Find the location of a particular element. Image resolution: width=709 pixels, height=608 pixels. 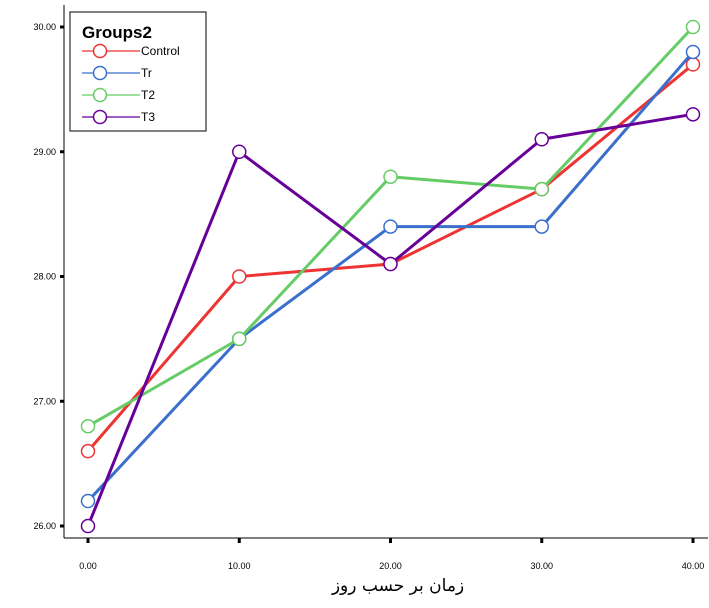

y-tick-label: 28.00 is located at coordinates (44, 277).